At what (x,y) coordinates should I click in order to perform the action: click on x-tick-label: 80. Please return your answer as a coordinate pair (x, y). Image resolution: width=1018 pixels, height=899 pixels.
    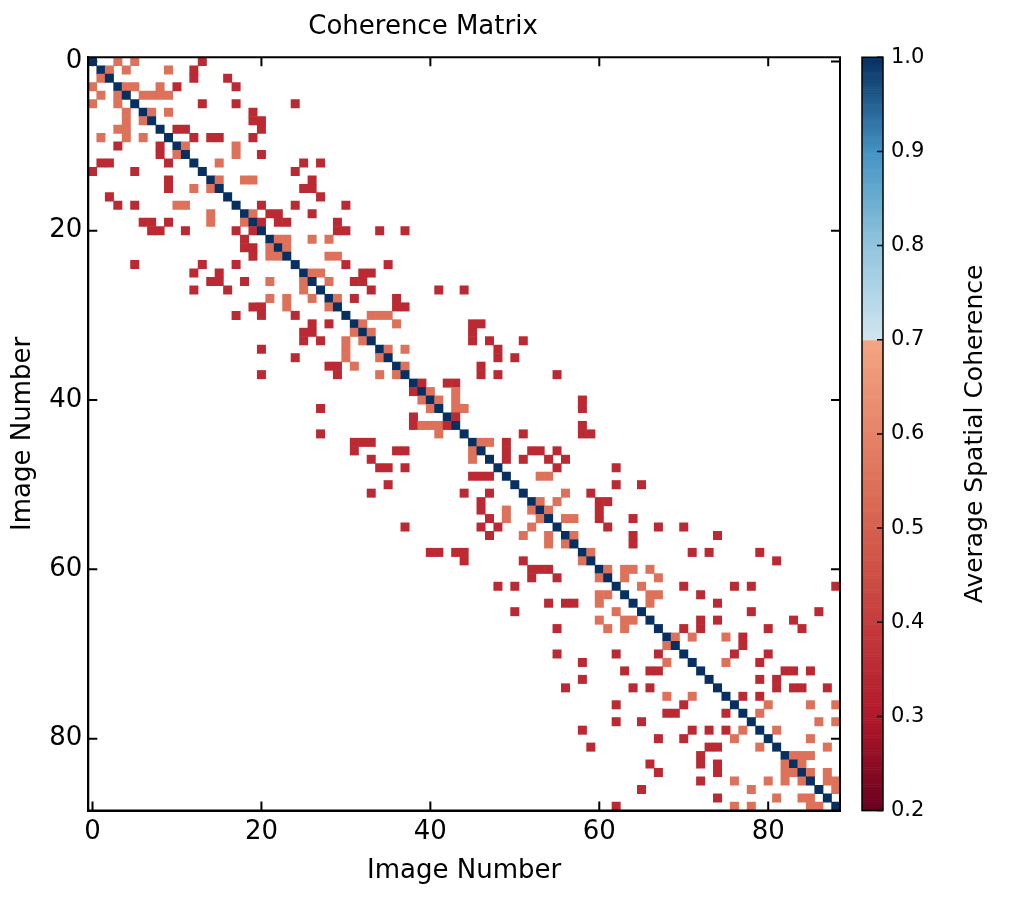
    Looking at the image, I should click on (768, 829).